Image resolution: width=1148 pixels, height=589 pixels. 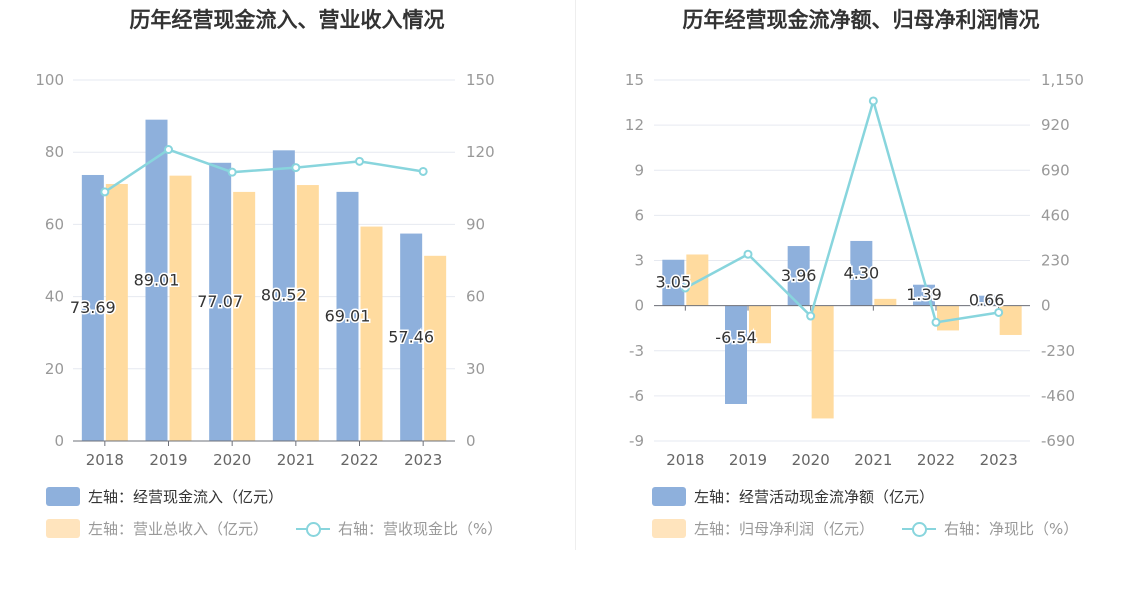 What do you see at coordinates (639, 215) in the screenshot?
I see `y-left-tick-label: 6` at bounding box center [639, 215].